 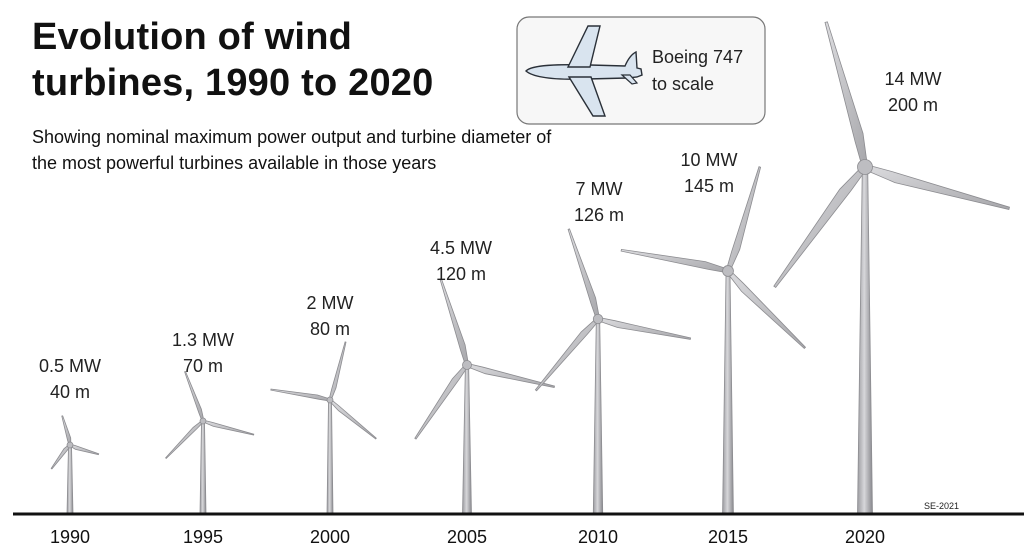 What do you see at coordinates (586, 96) in the screenshot?
I see `airplane-lower-wing` at bounding box center [586, 96].